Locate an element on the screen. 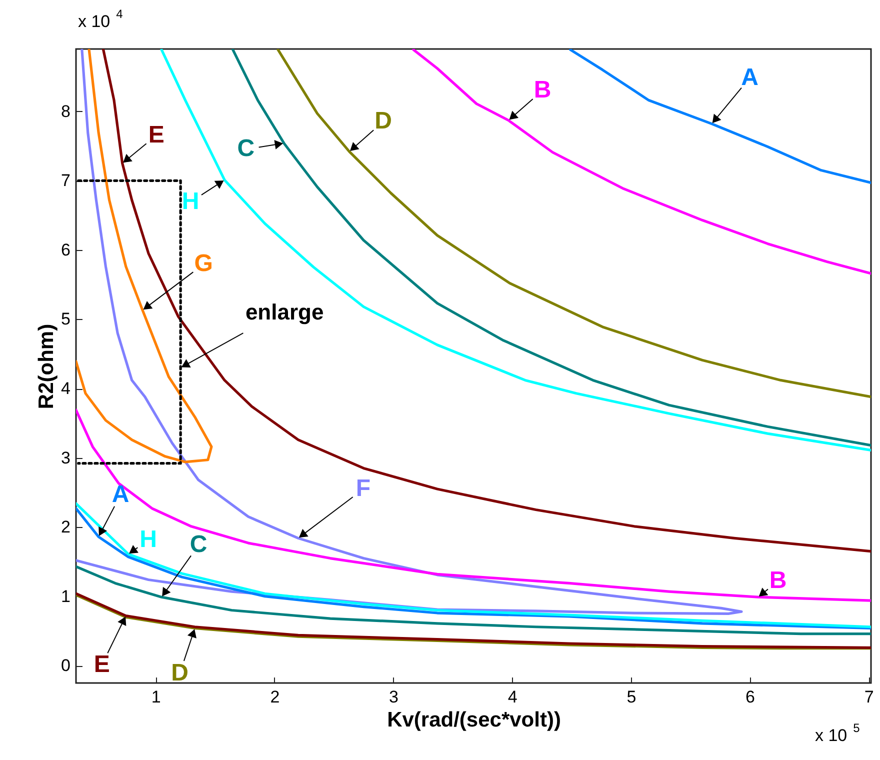 The height and width of the screenshot is (760, 880). x-tick-label: 2 is located at coordinates (275, 697).